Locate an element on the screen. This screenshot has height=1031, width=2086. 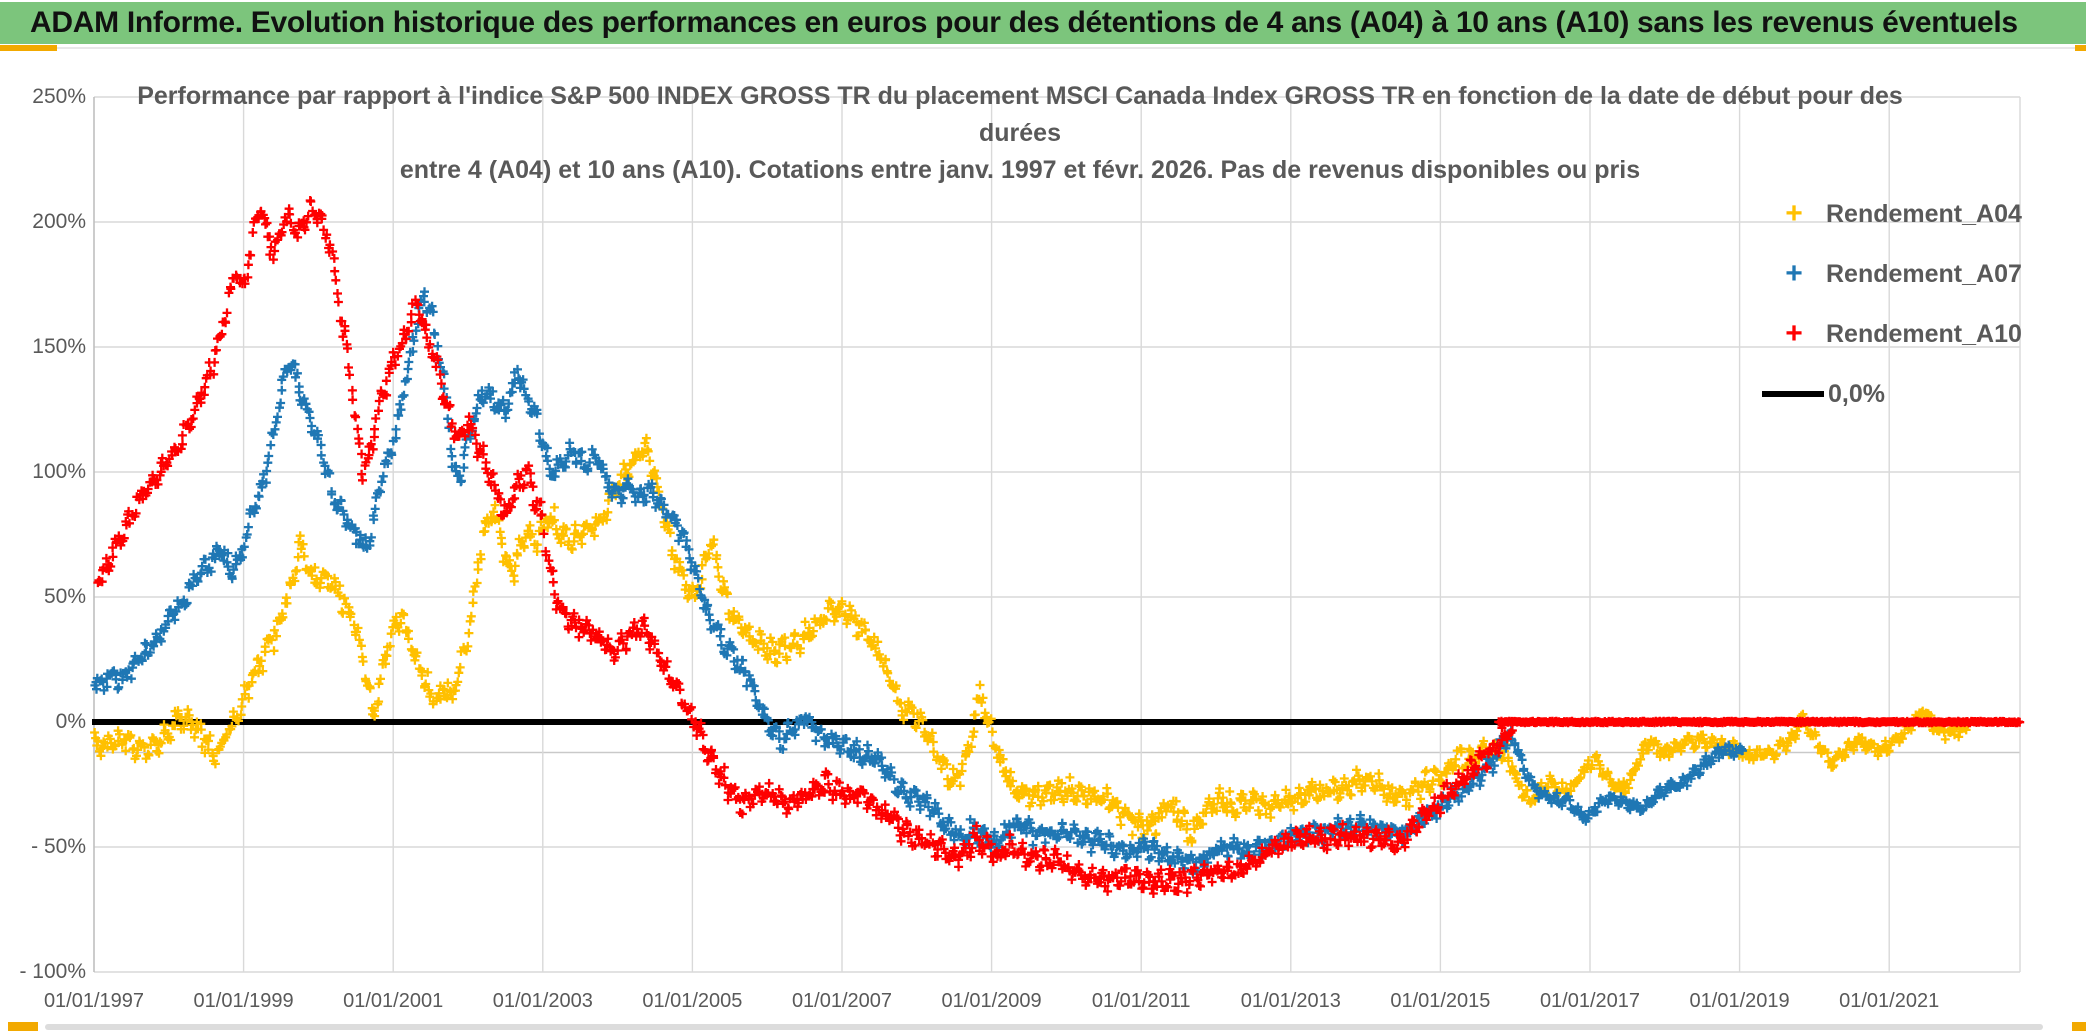
x-axis-tick-label: 01/01/2009 is located at coordinates (991, 1001).